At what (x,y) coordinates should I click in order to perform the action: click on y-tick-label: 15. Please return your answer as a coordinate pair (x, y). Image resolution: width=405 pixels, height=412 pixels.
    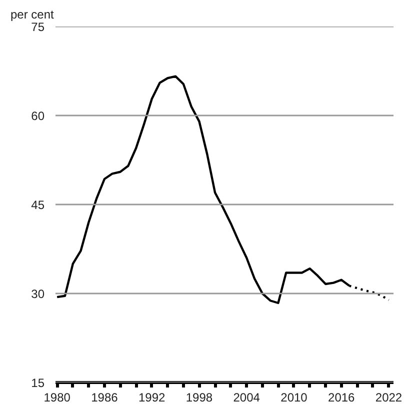
    Looking at the image, I should click on (38, 383).